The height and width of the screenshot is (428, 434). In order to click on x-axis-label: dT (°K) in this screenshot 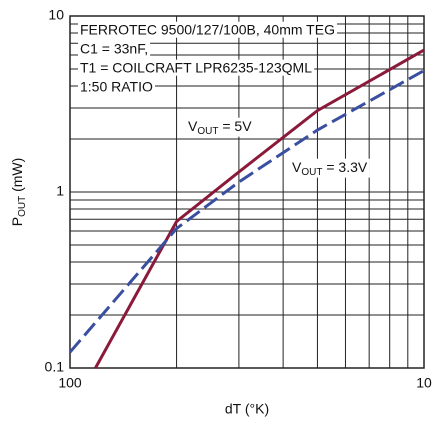, I will do `click(247, 409)`.